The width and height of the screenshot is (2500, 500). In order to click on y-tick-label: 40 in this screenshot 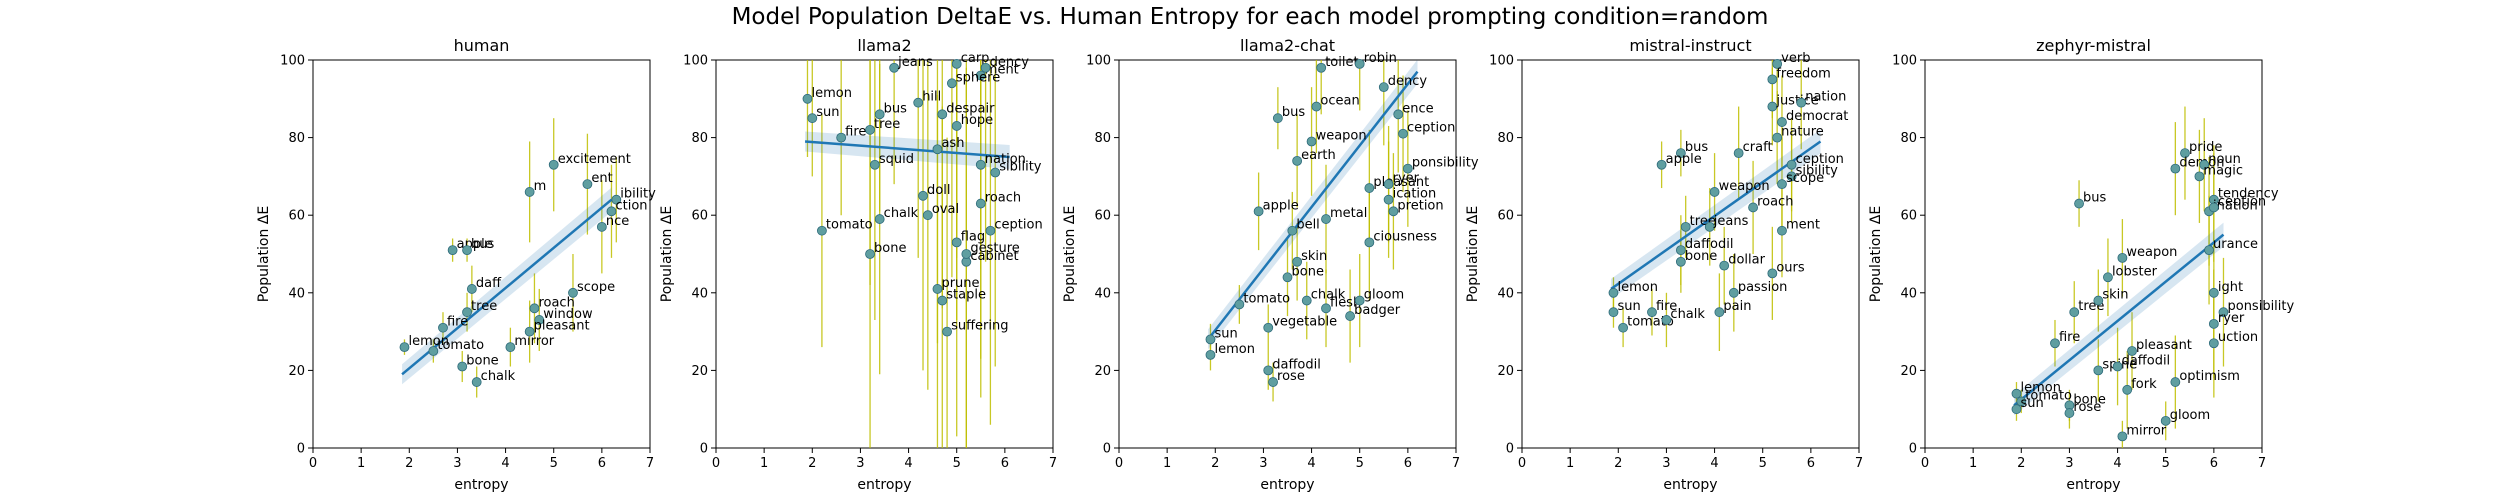, I will do `click(1505, 293)`.